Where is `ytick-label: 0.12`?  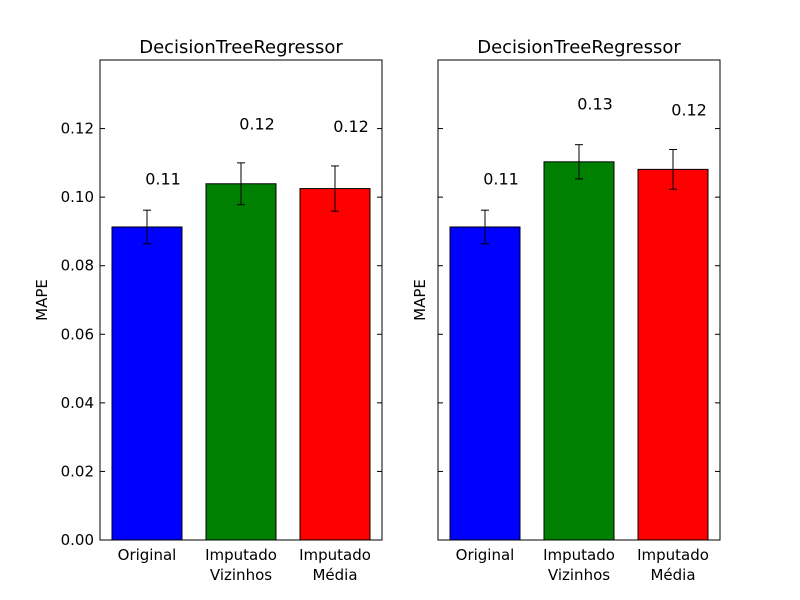
ytick-label: 0.12 is located at coordinates (77, 129).